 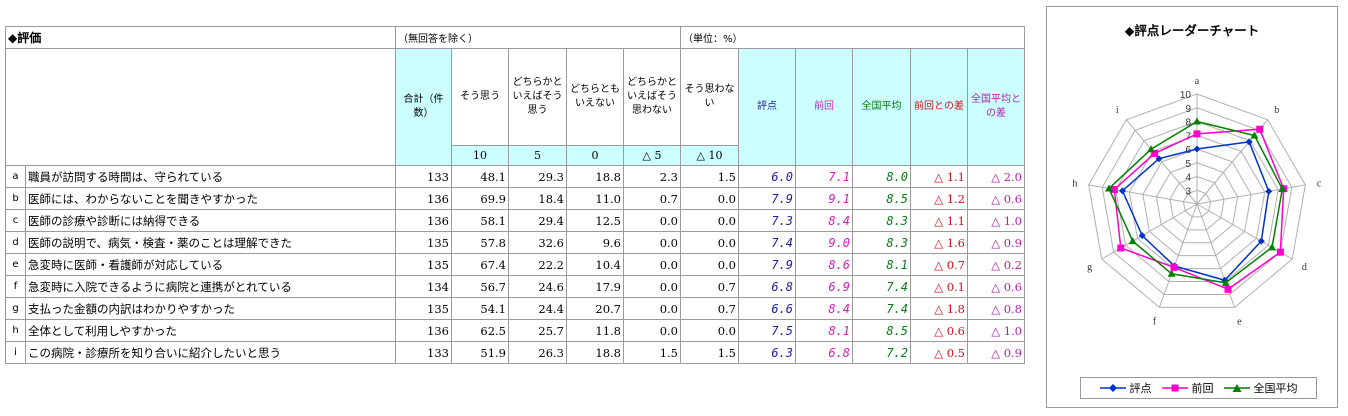 I want to click on row-label: 医師の診療や診断には納得できる, so click(x=210, y=220).